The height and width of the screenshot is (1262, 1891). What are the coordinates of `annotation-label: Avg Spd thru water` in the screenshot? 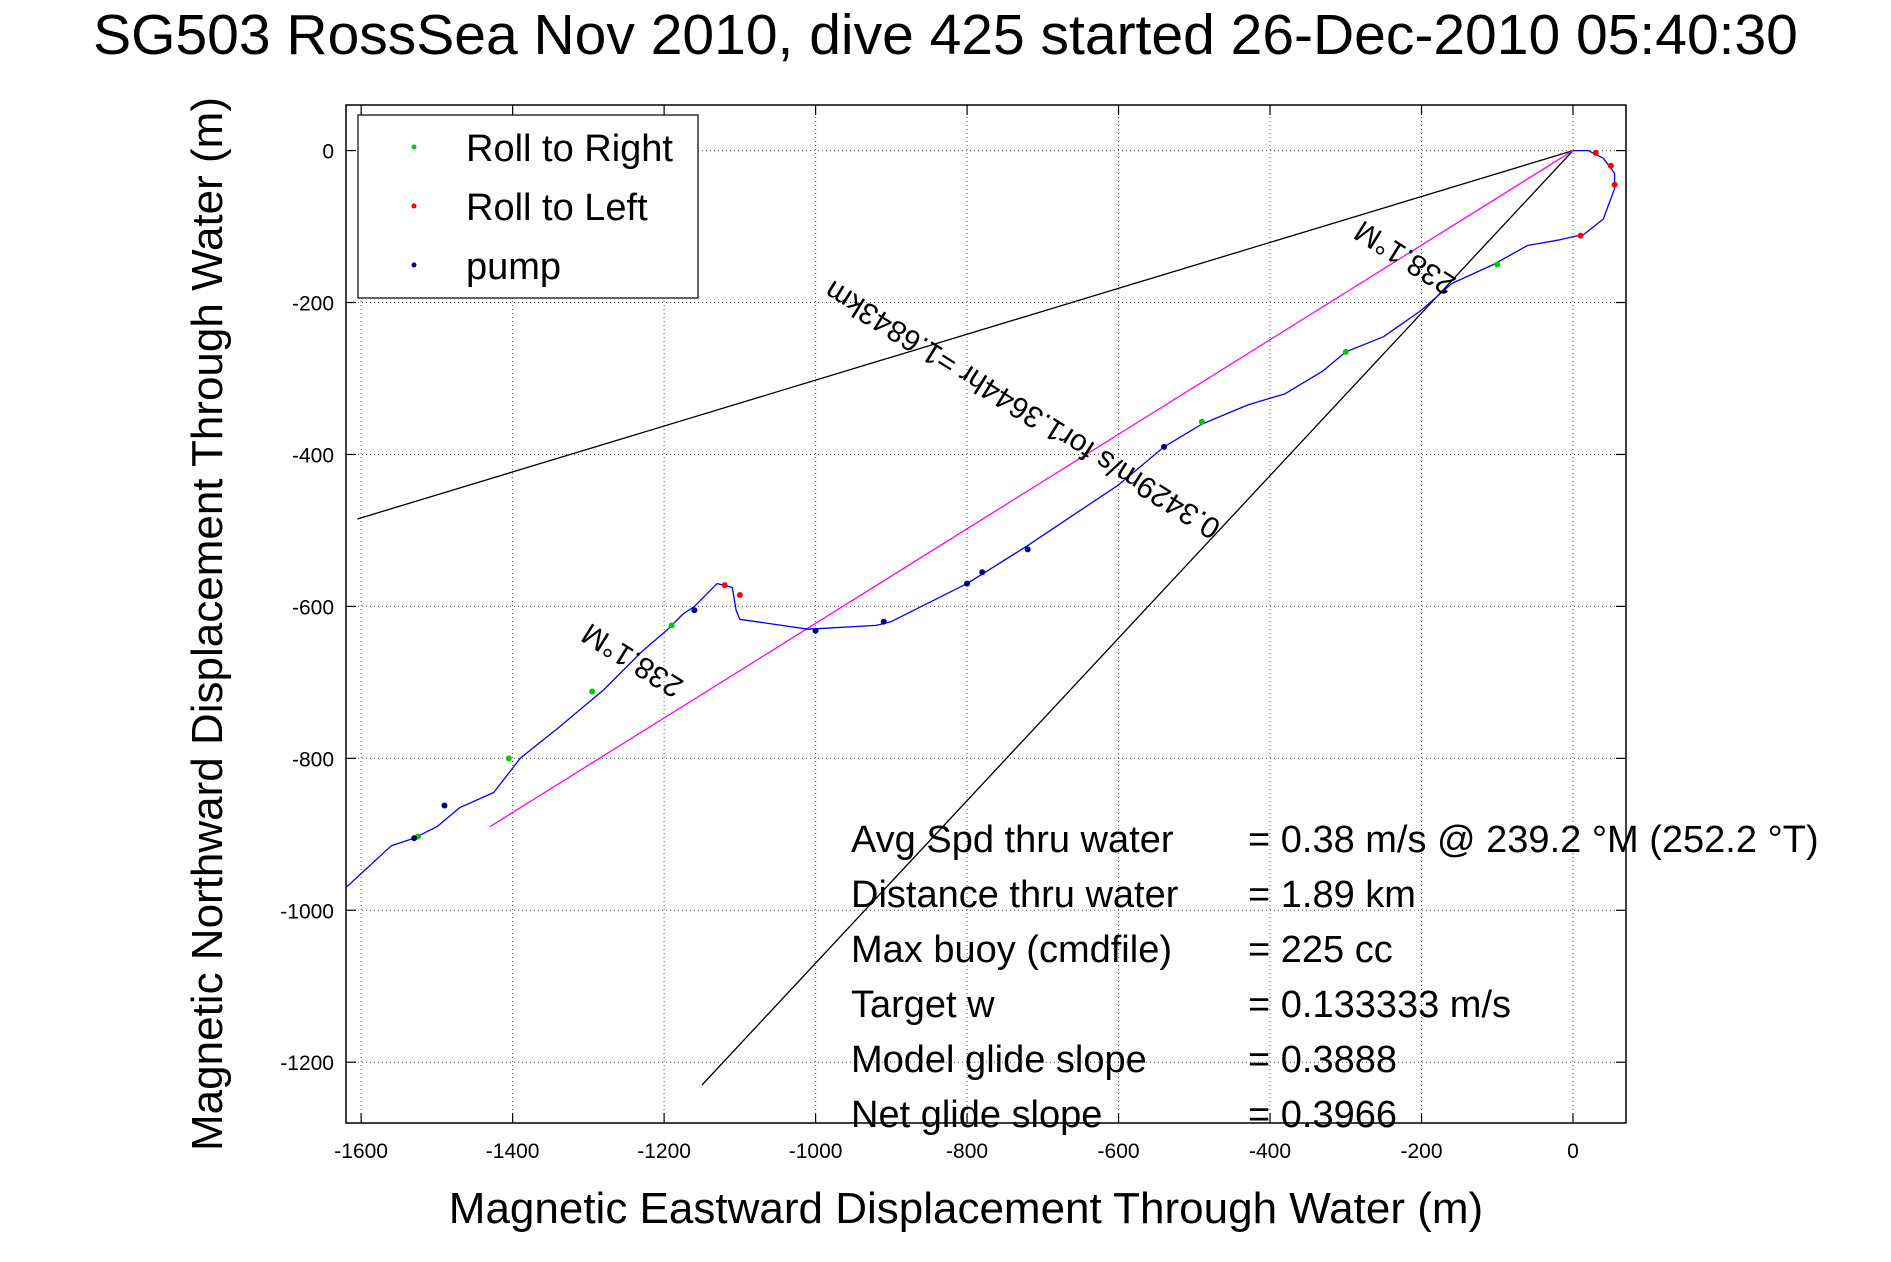 It's located at (1012, 840).